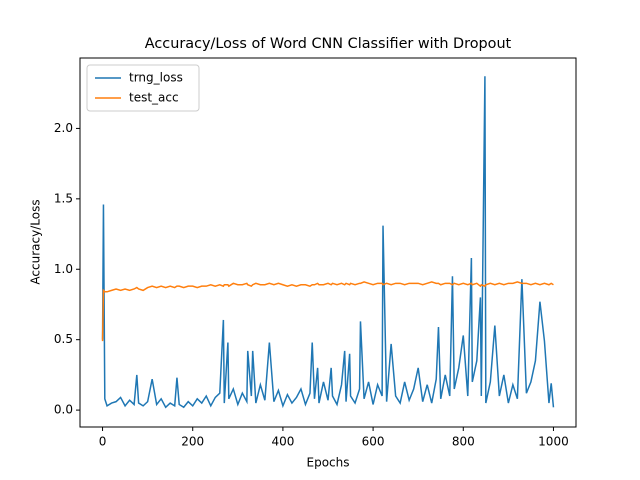  I want to click on x-tick-label: 600, so click(373, 442).